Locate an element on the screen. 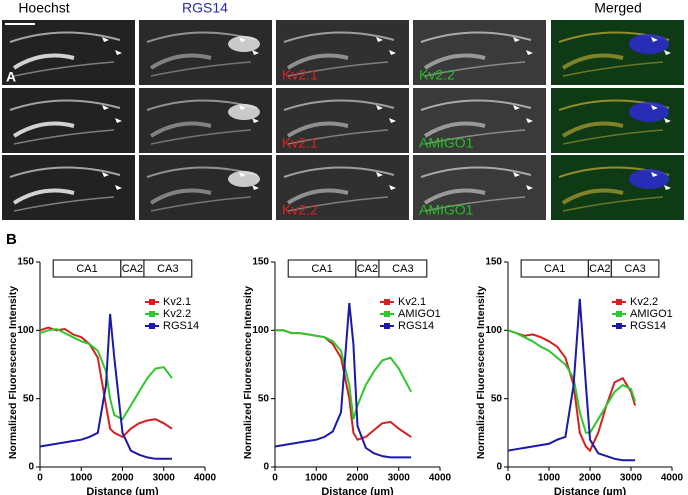 Image resolution: width=688 pixels, height=495 pixels. x-tick-label: 1000 is located at coordinates (549, 478).